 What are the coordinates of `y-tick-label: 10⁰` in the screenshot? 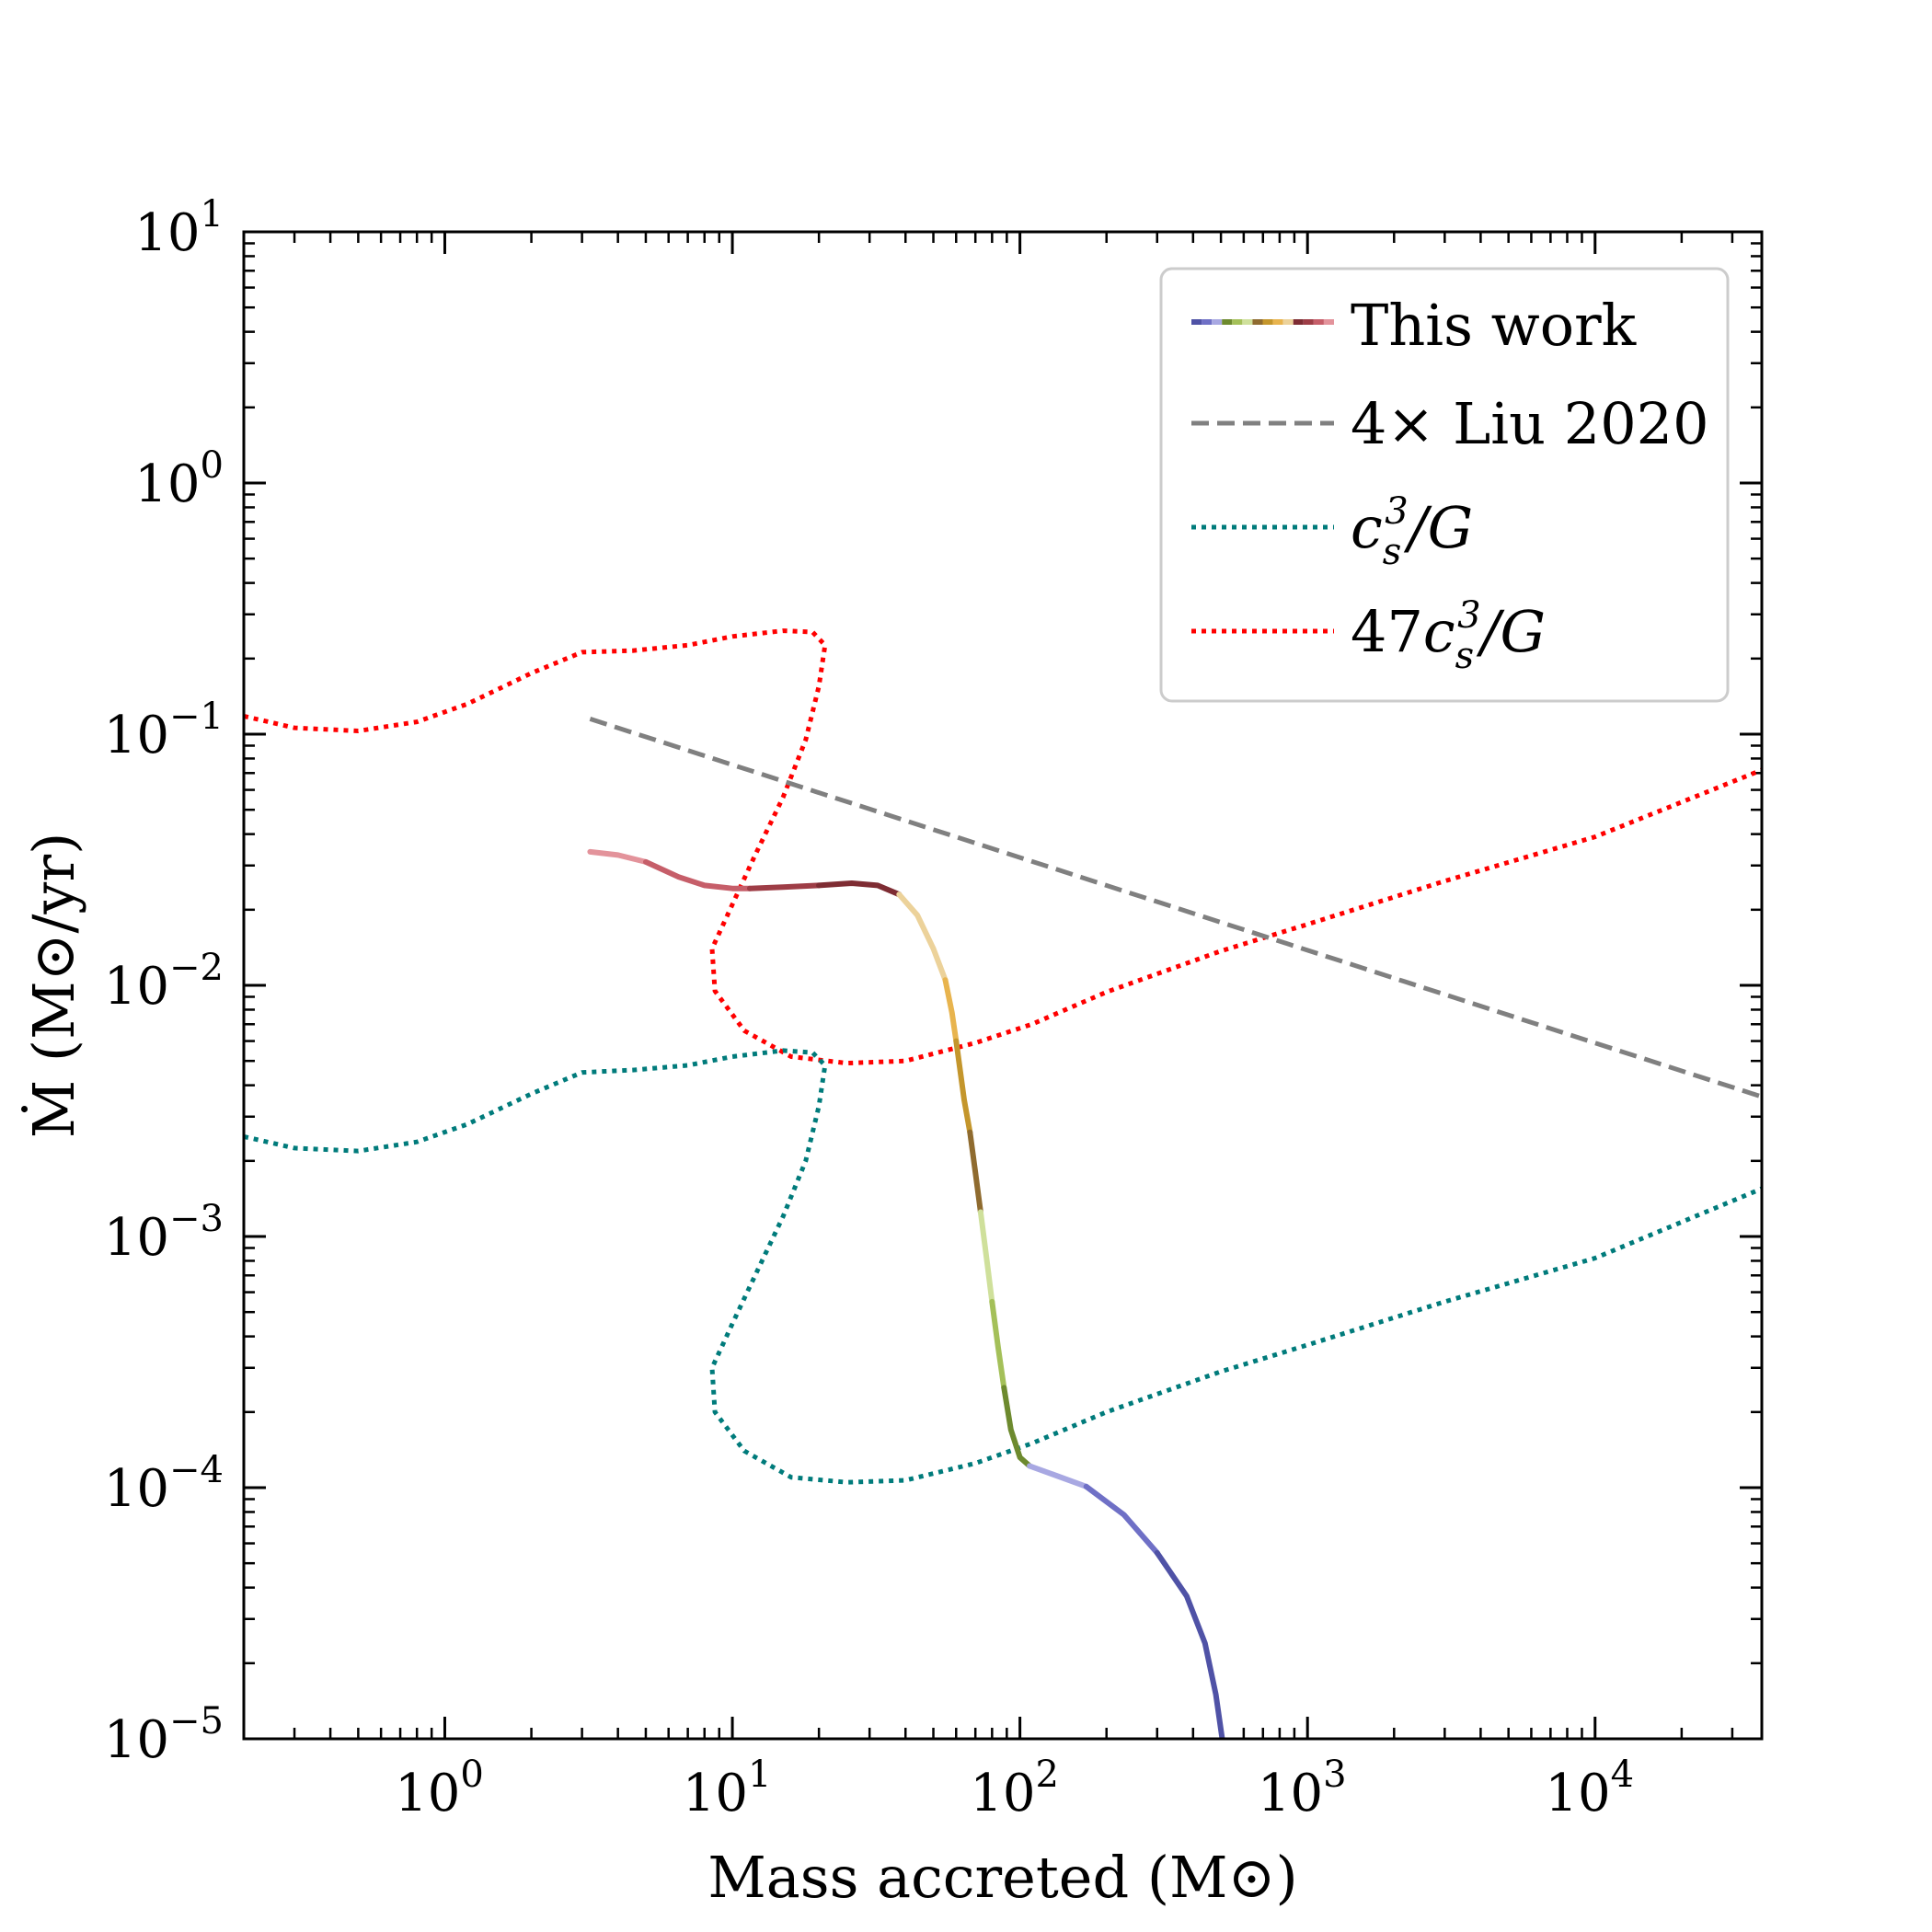 It's located at (179, 479).